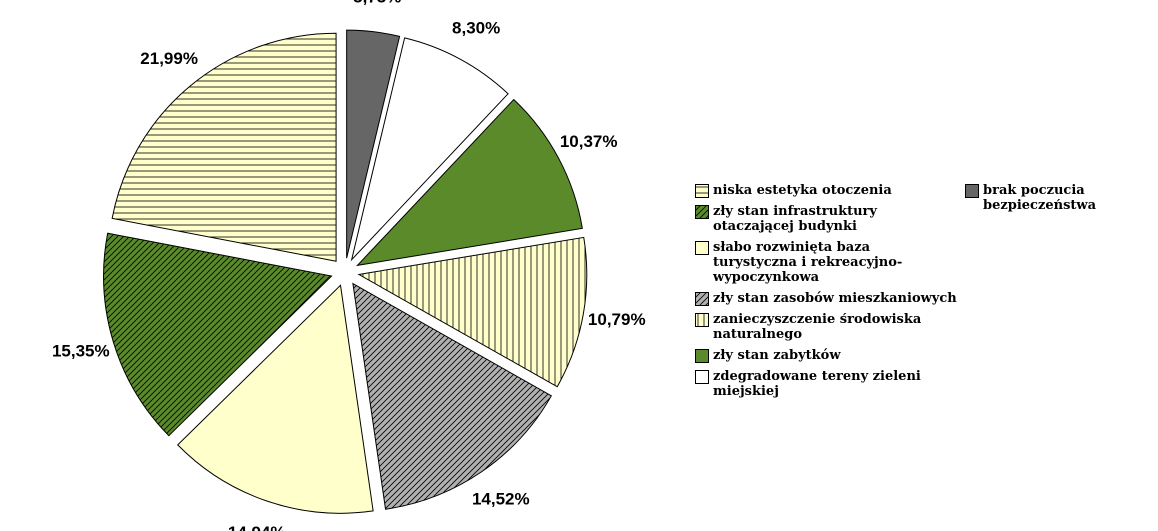  What do you see at coordinates (817, 327) in the screenshot?
I see `legend-label: zanieczyszczenie środowiska naturalnego` at bounding box center [817, 327].